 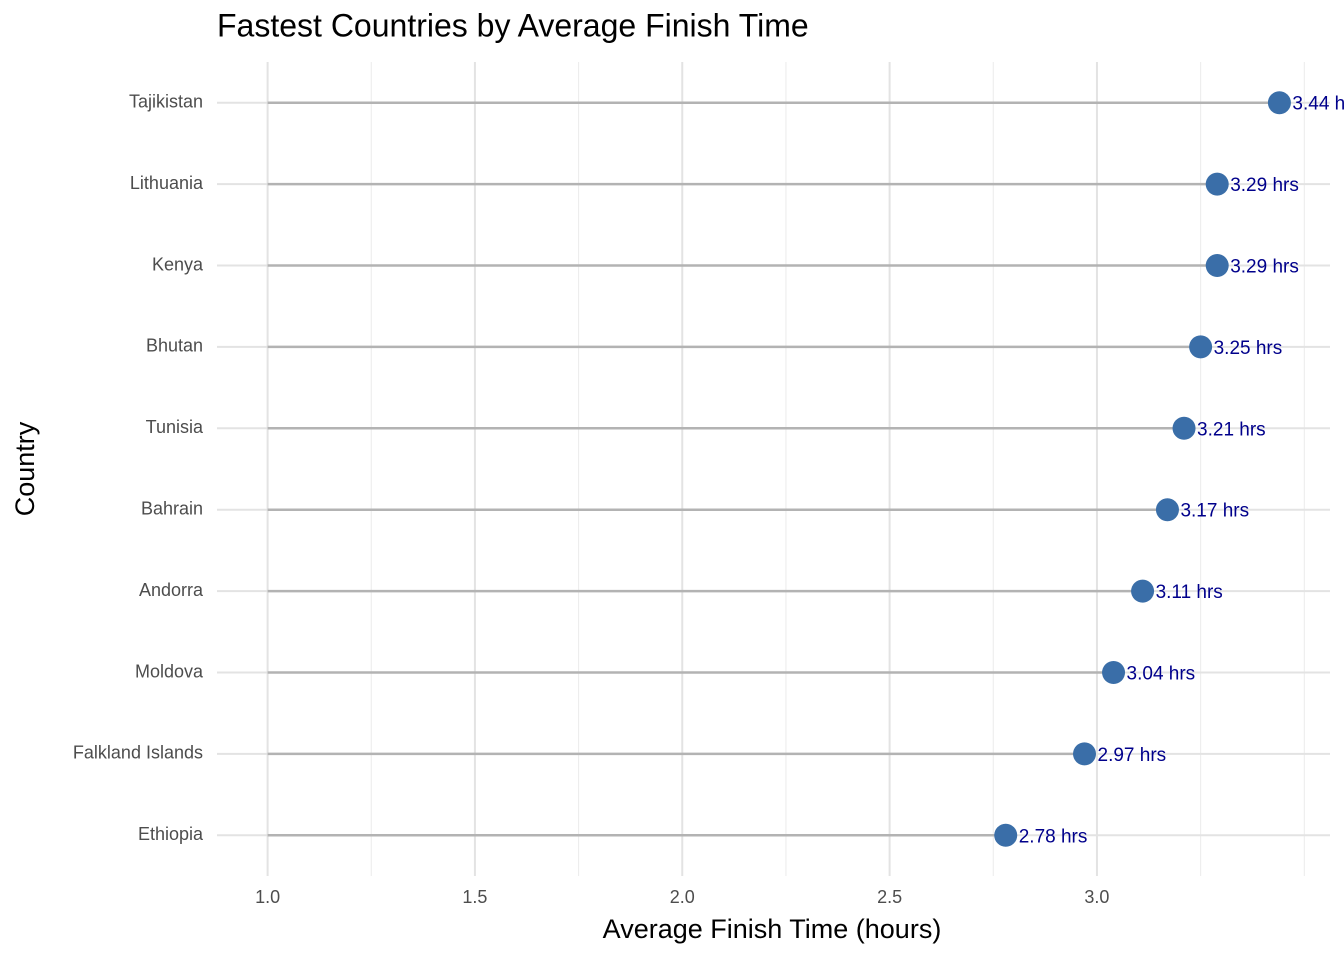 I want to click on value-label: 3.44 hrs, so click(x=1318, y=104).